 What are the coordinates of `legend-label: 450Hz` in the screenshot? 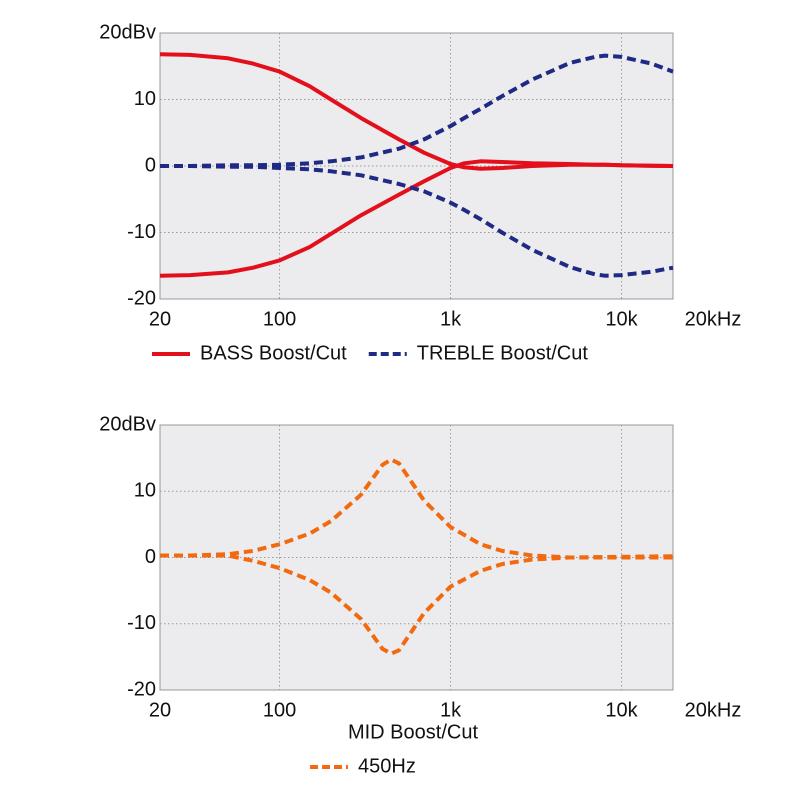 It's located at (387, 766).